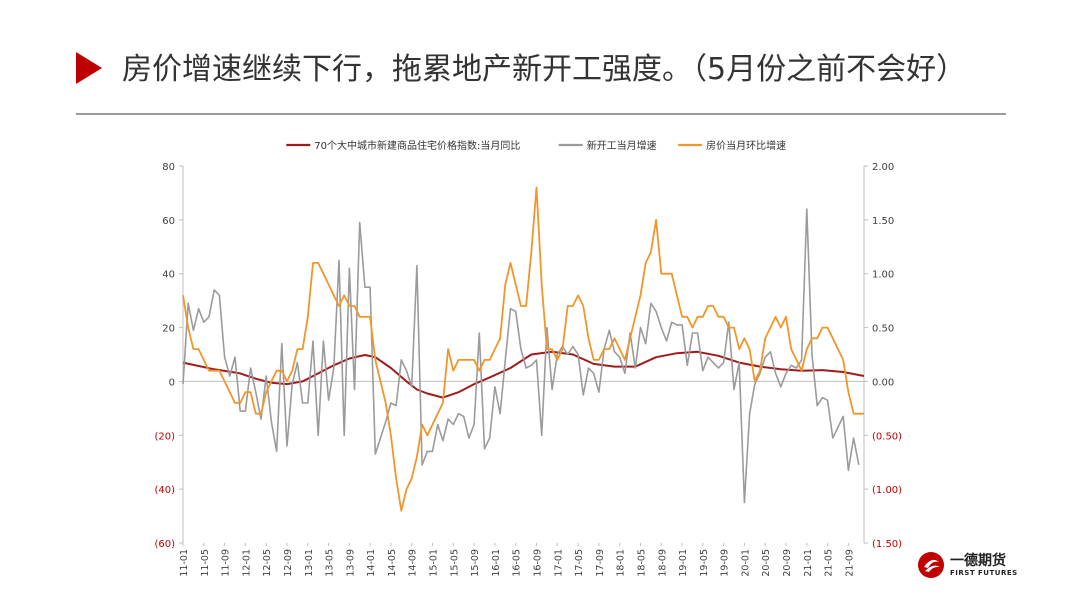 The image size is (1080, 608). What do you see at coordinates (517, 563) in the screenshot?
I see `x-axis-tick-label: 16-05` at bounding box center [517, 563].